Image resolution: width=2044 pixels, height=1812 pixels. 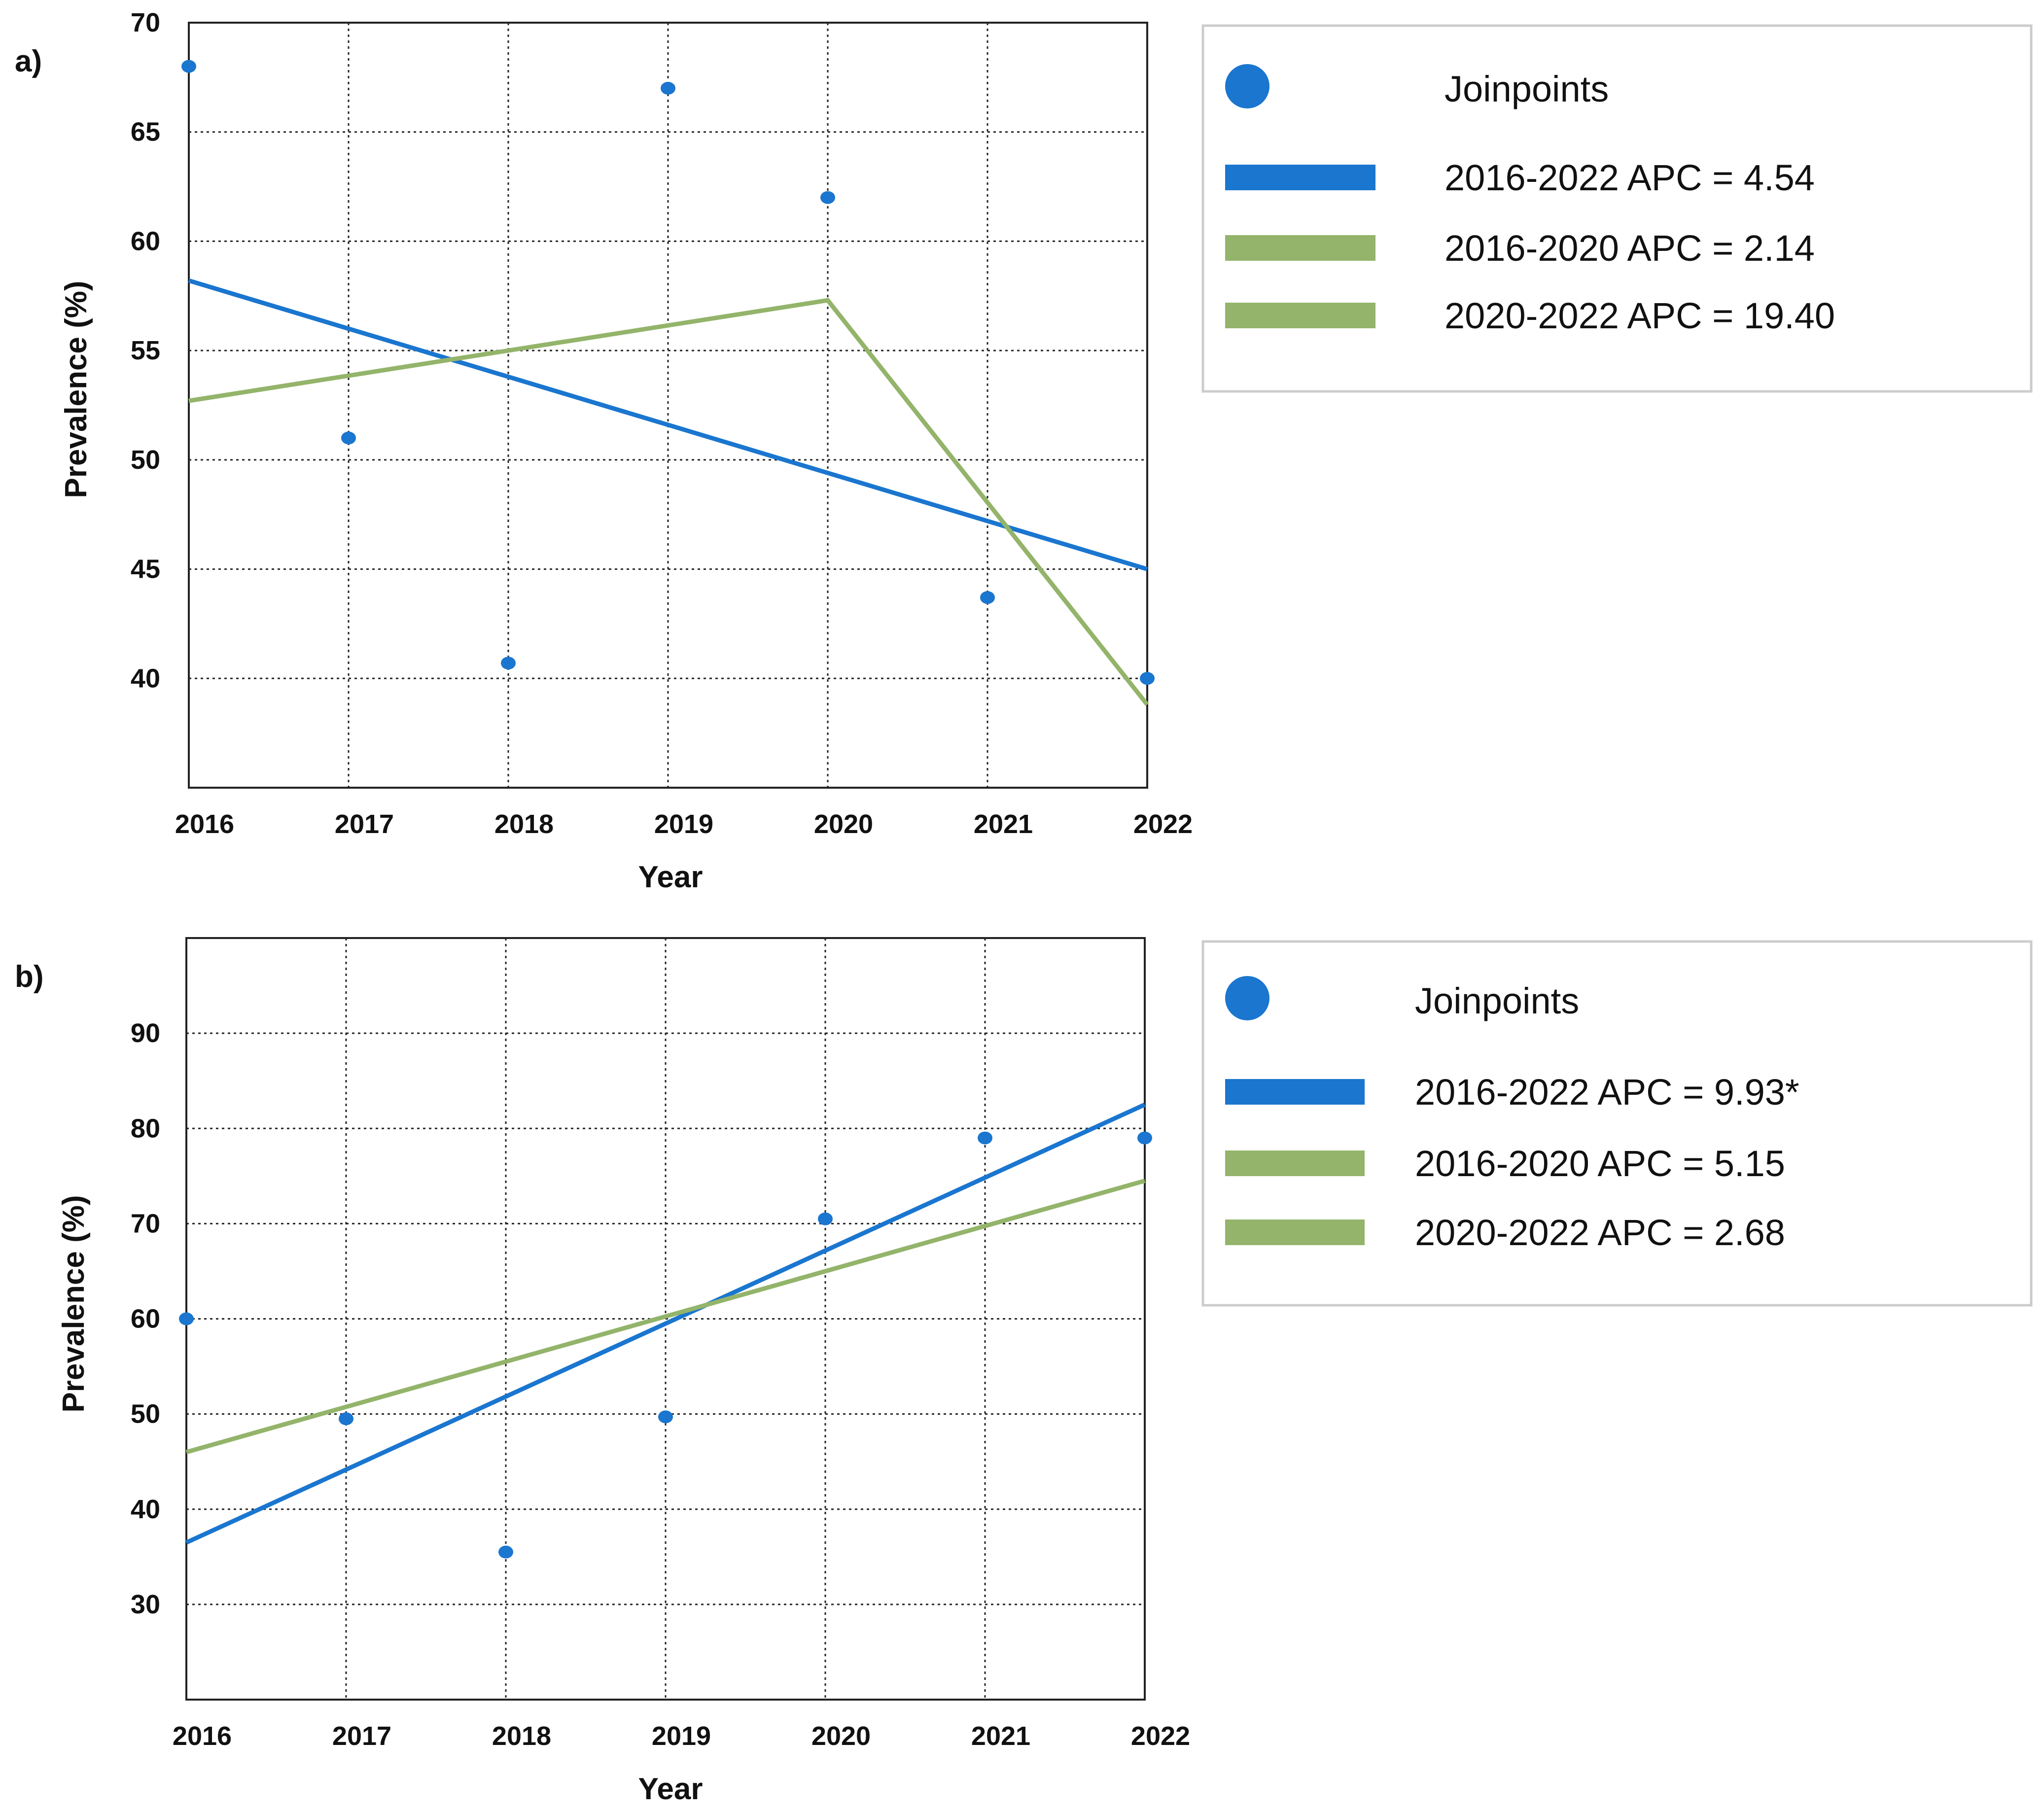 What do you see at coordinates (1607, 1092) in the screenshot?
I see `legend-label: 2016-2022 APC = 9.93*` at bounding box center [1607, 1092].